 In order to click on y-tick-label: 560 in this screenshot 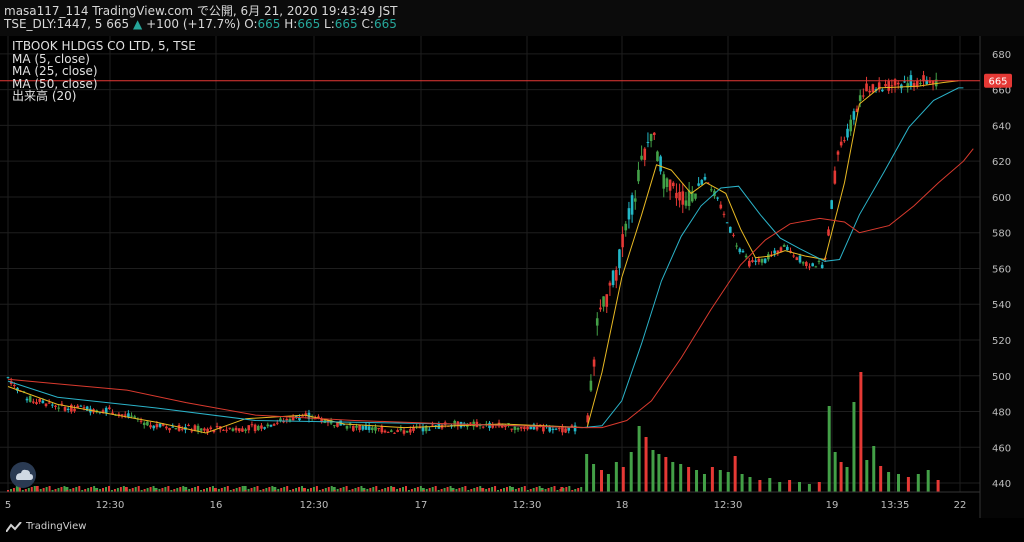, I will do `click(1001, 269)`.